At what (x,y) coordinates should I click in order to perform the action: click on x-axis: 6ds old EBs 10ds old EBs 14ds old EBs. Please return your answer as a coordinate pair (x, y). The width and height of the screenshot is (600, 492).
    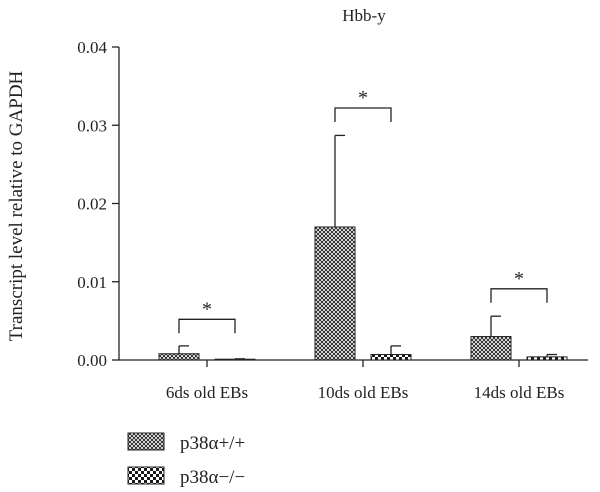
    Looking at the image, I should click on (353, 380).